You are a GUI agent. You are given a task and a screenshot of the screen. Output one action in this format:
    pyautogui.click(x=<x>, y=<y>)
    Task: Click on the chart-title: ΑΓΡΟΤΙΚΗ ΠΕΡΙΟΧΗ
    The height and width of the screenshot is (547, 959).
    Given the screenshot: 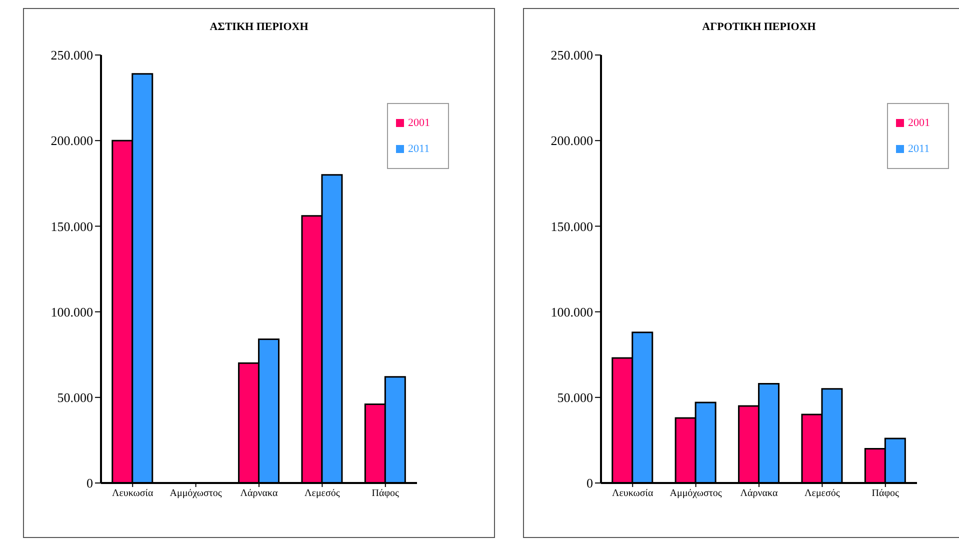 What is the action you would take?
    pyautogui.click(x=759, y=27)
    